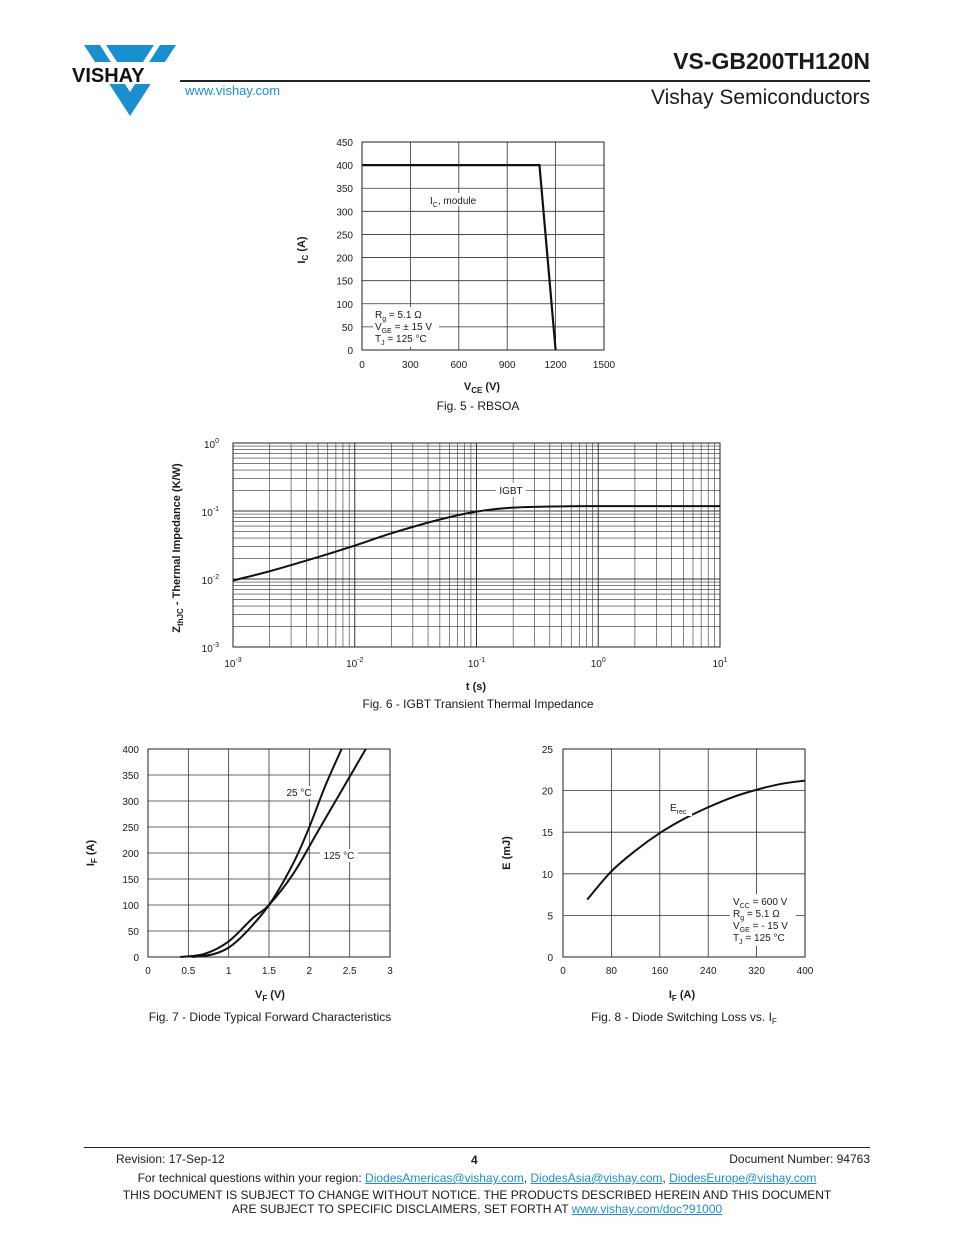  What do you see at coordinates (596, 1178) in the screenshot?
I see `email-asia: DiodesAsia@vishay.com` at bounding box center [596, 1178].